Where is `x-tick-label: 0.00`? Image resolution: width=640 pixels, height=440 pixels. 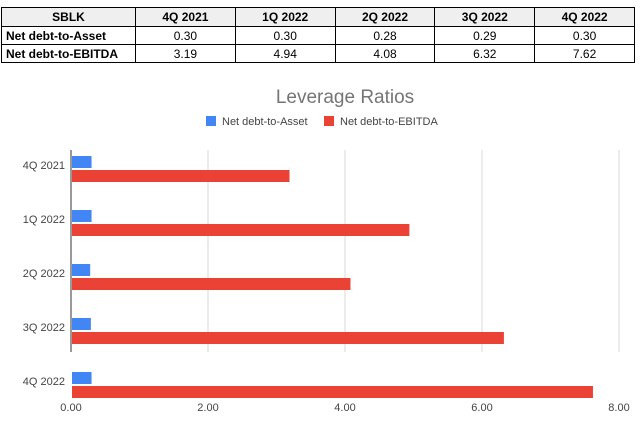 x-tick-label: 0.00 is located at coordinates (70, 408).